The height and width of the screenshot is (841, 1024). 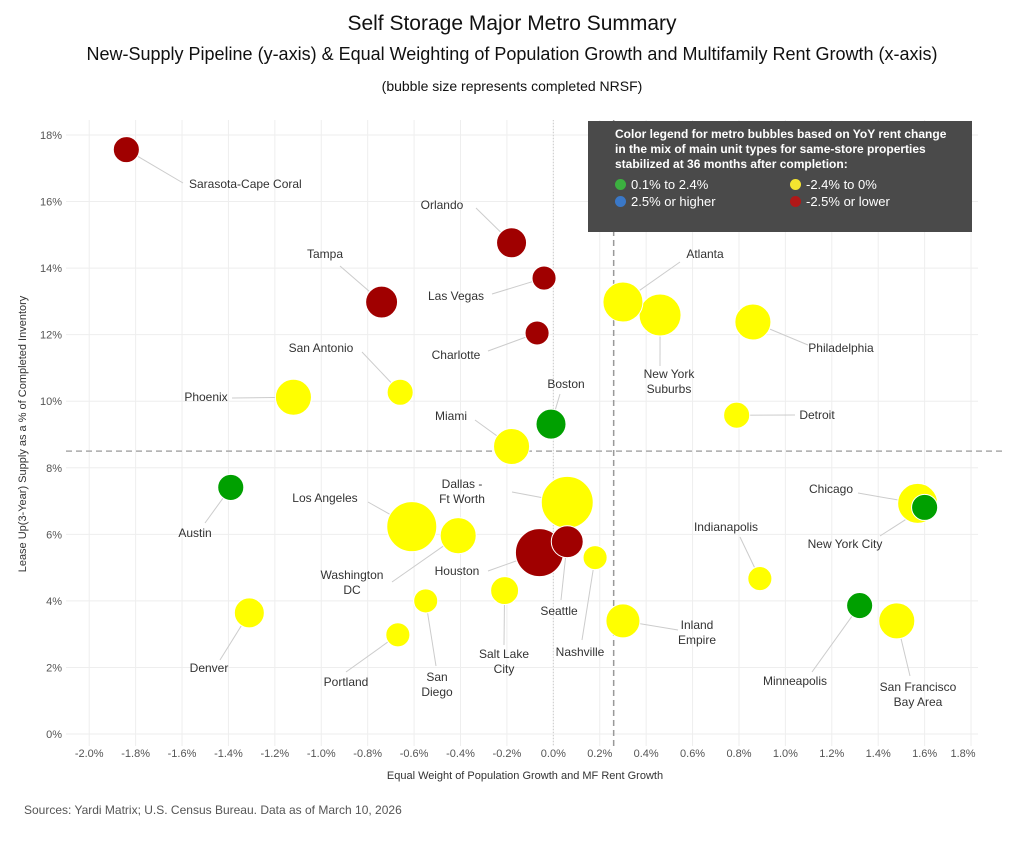 I want to click on bubble-label: Inland Empire, so click(x=697, y=632).